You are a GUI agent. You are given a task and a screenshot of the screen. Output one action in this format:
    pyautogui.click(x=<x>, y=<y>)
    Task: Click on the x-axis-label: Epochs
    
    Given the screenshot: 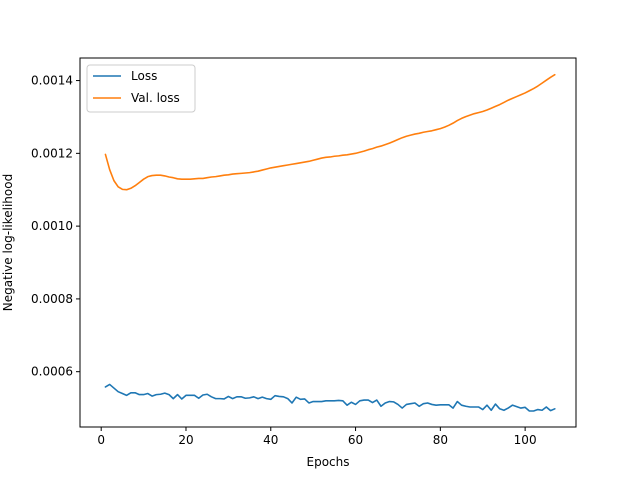 What is the action you would take?
    pyautogui.click(x=328, y=462)
    